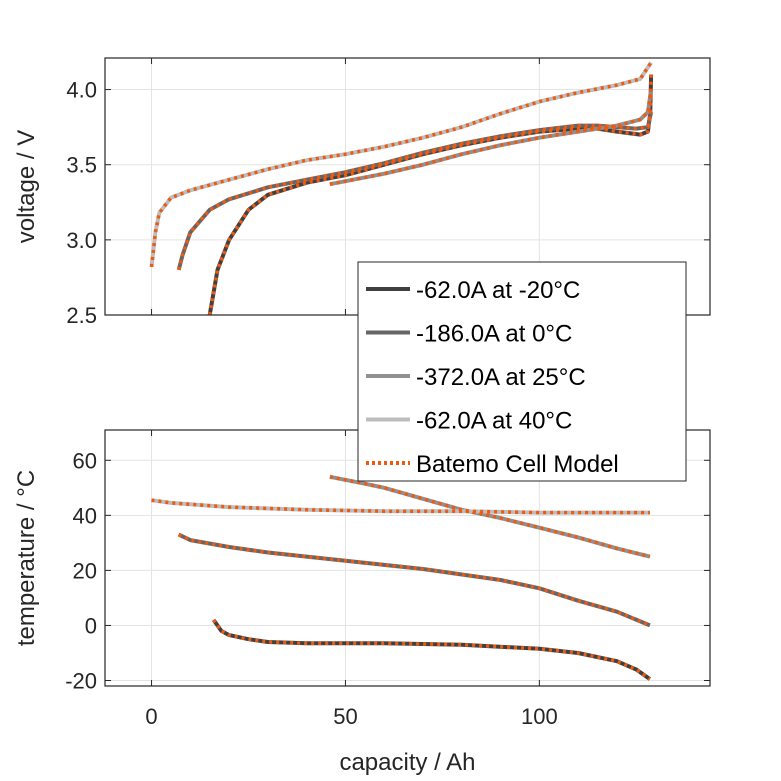 The width and height of the screenshot is (781, 781). What do you see at coordinates (151, 716) in the screenshot?
I see `x-tick-label: 0` at bounding box center [151, 716].